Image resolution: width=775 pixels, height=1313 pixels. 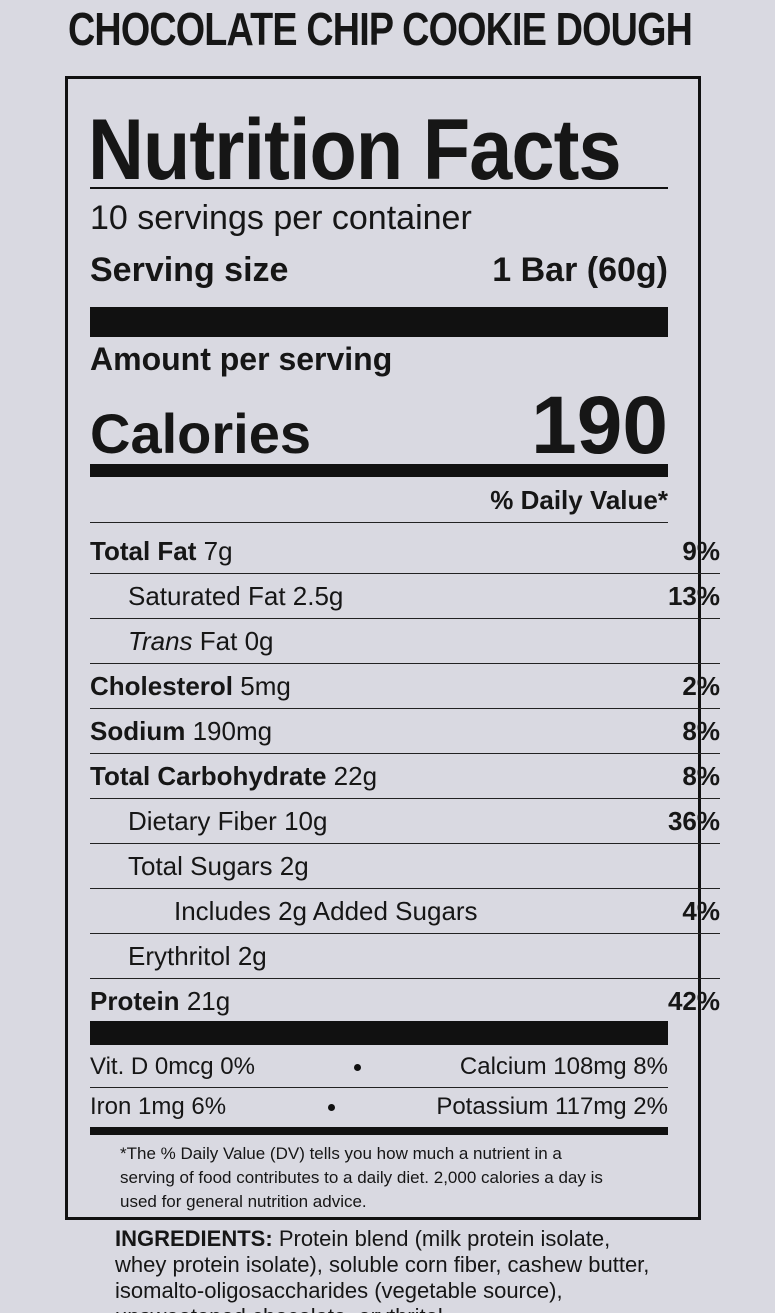 What do you see at coordinates (143, 550) in the screenshot?
I see `nutrient-name: Total Fat` at bounding box center [143, 550].